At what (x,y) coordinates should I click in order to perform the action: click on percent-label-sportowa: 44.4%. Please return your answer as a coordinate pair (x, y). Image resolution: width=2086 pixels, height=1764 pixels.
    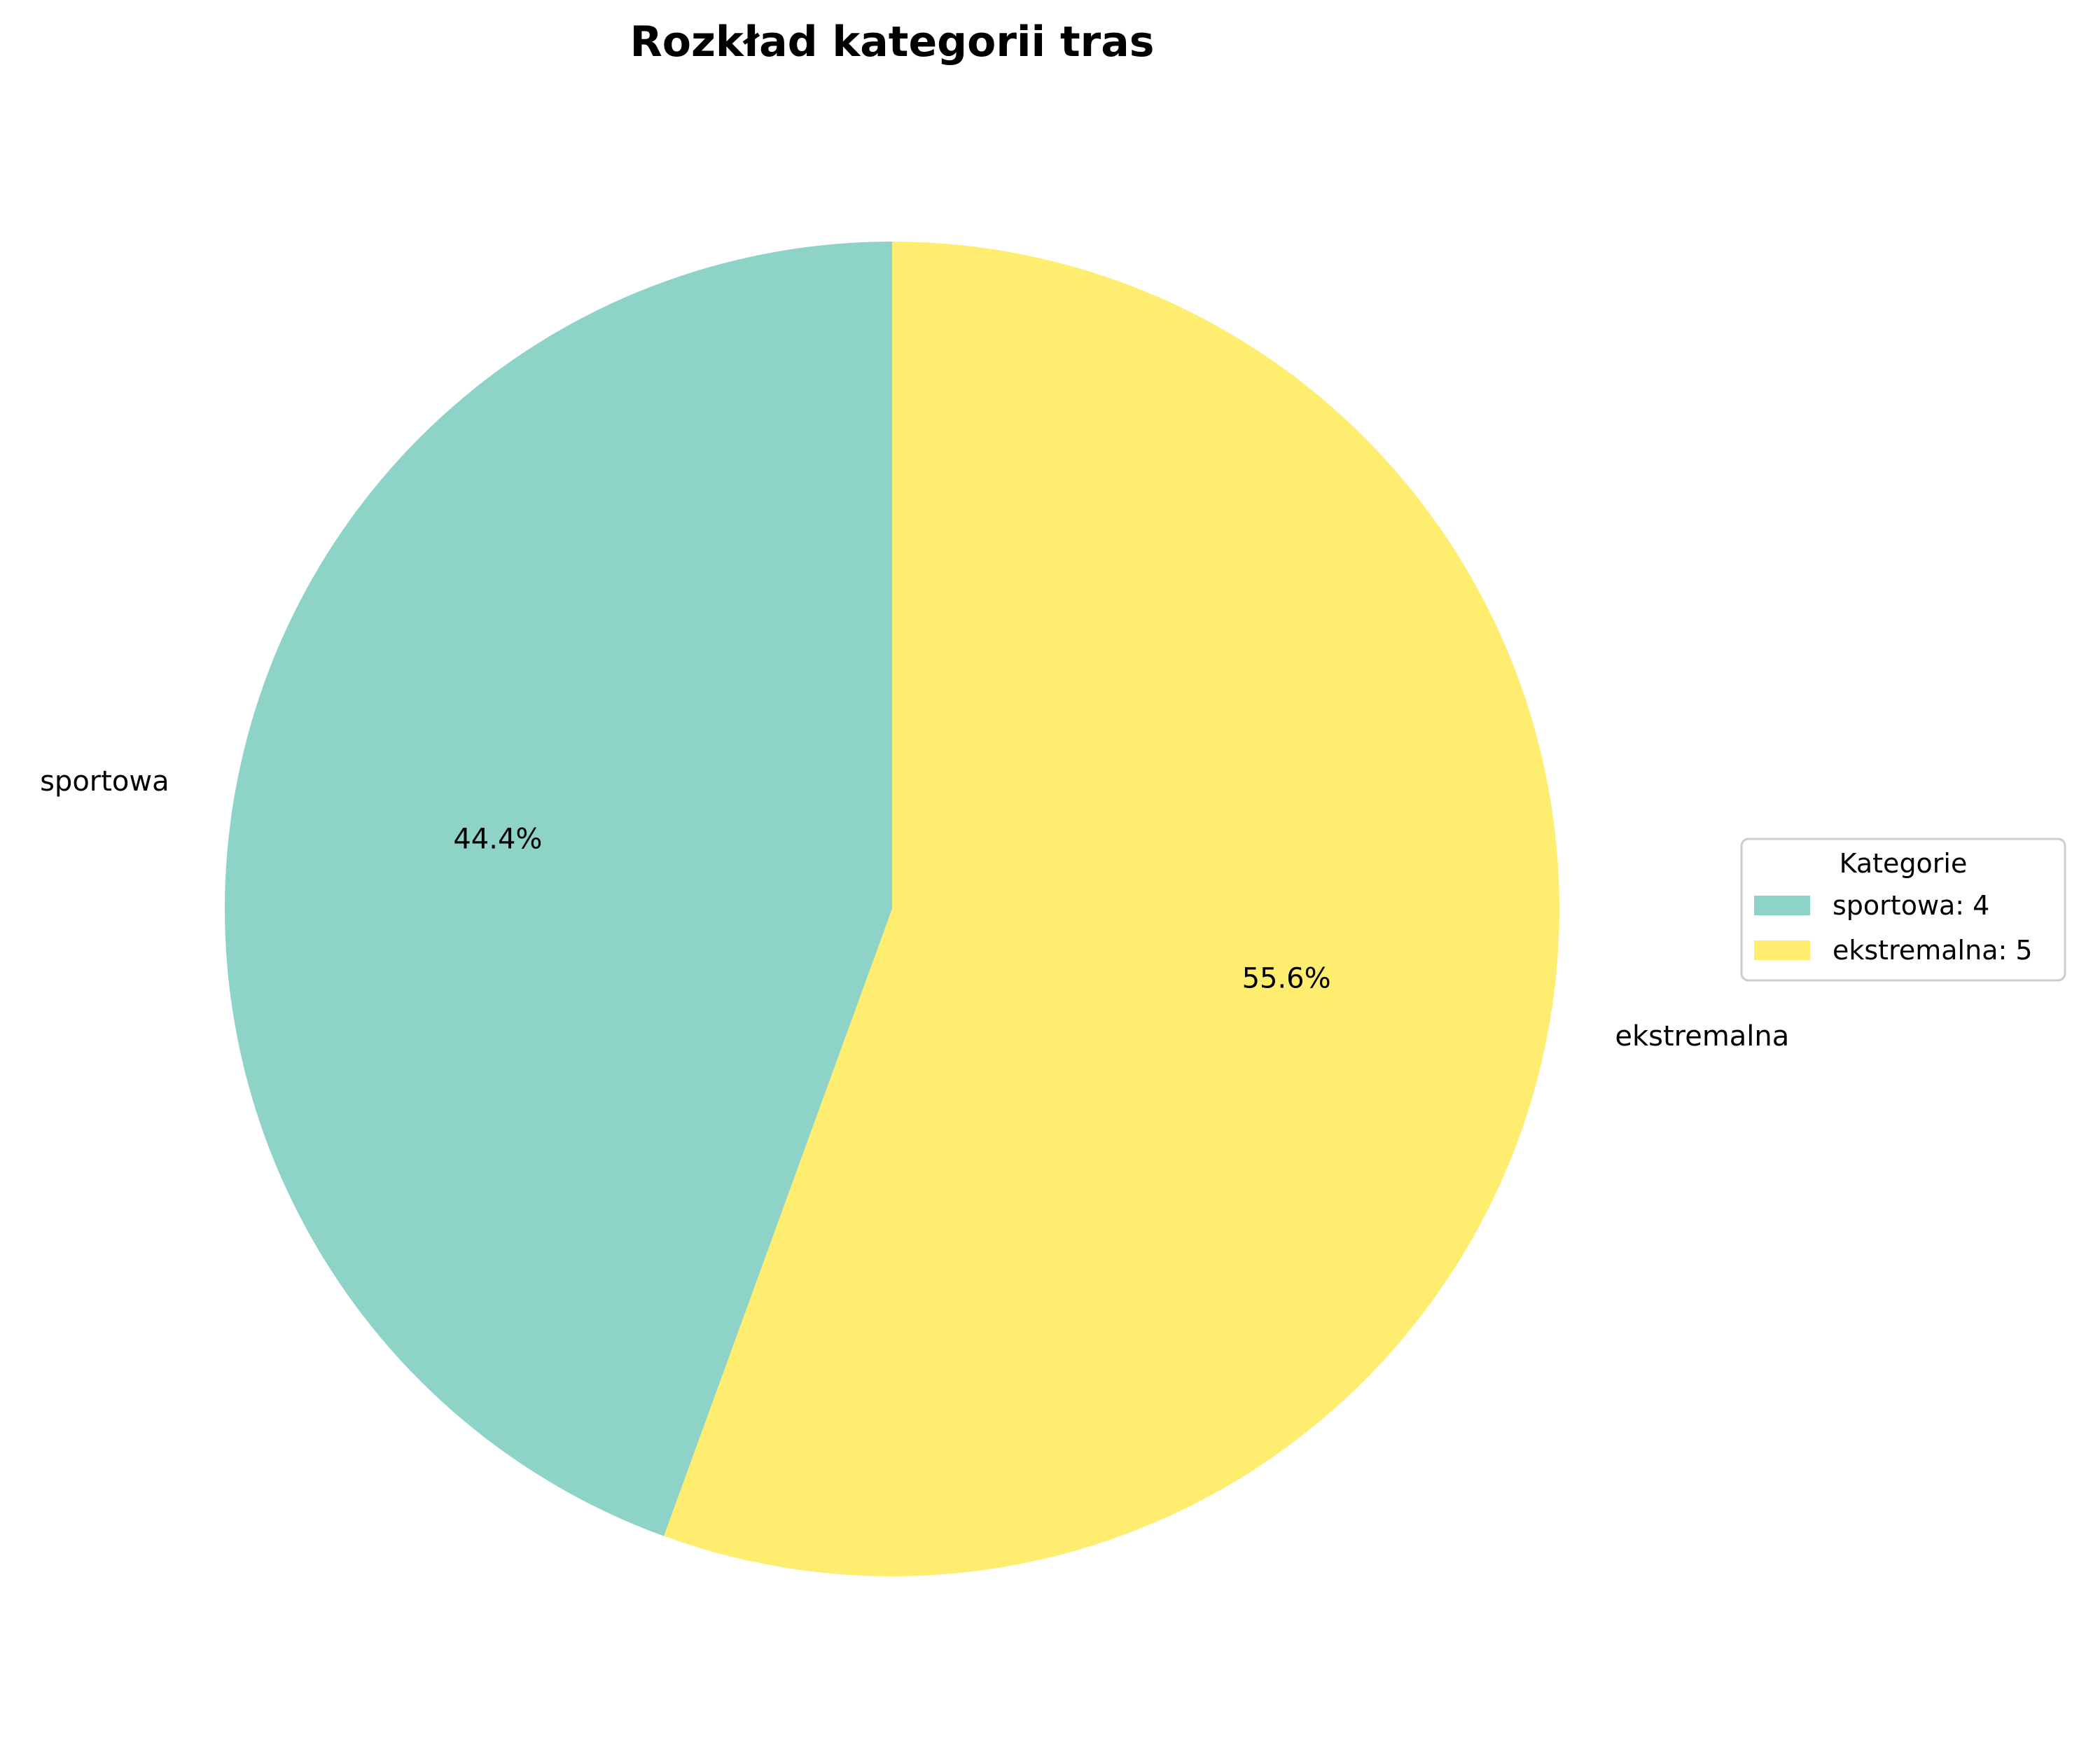
    Looking at the image, I should click on (498, 840).